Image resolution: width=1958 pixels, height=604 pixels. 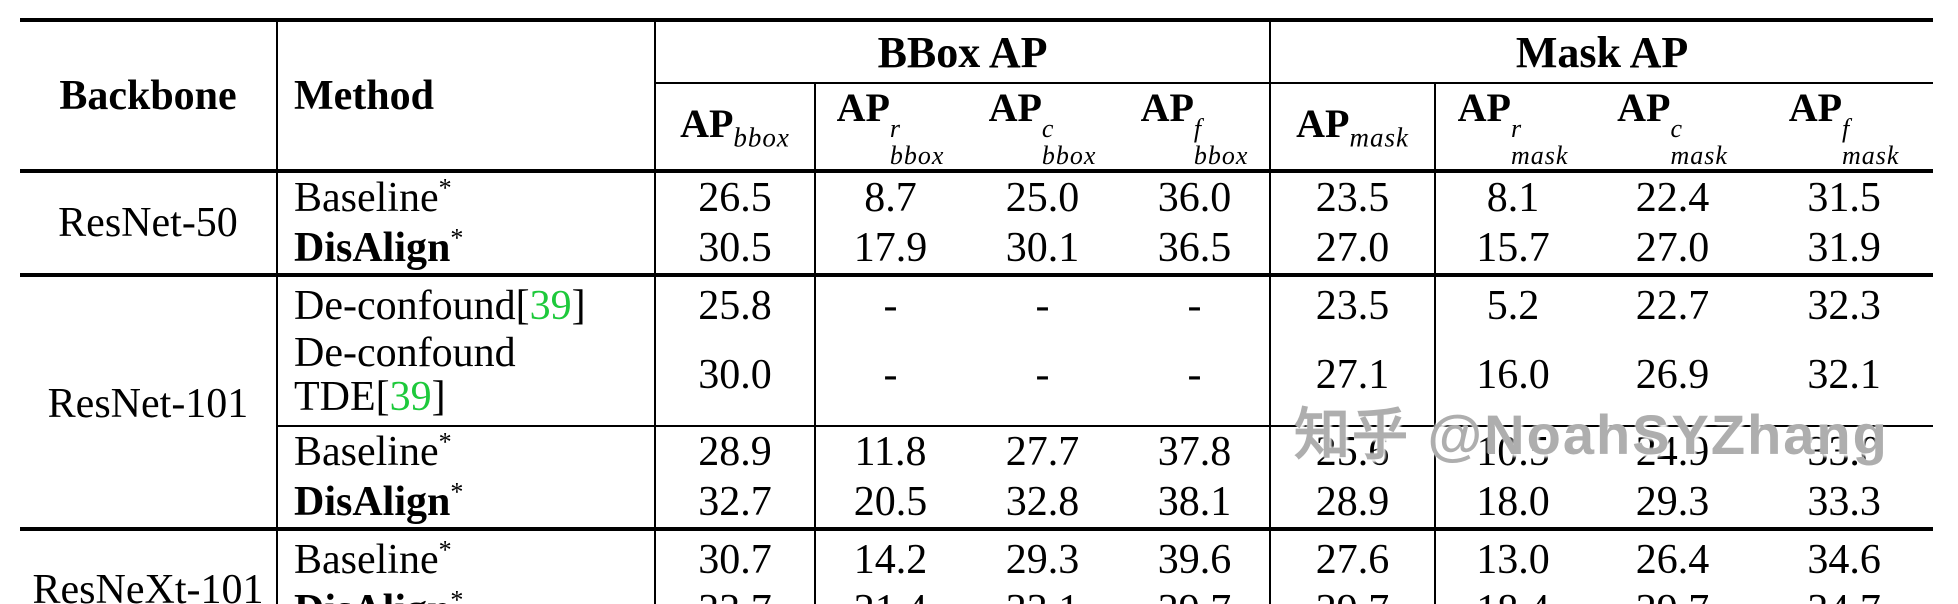 I want to click on metric-value-cell: 26.5, so click(x=735, y=197).